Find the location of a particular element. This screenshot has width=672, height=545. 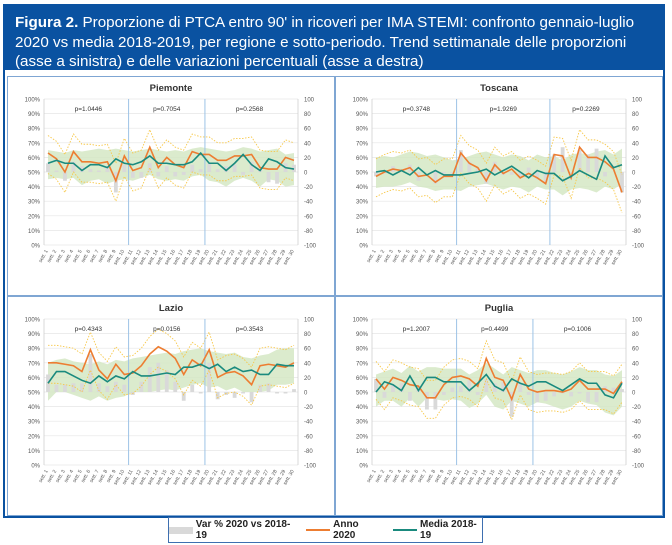

p-value-label: p=0.2568 is located at coordinates (250, 109).